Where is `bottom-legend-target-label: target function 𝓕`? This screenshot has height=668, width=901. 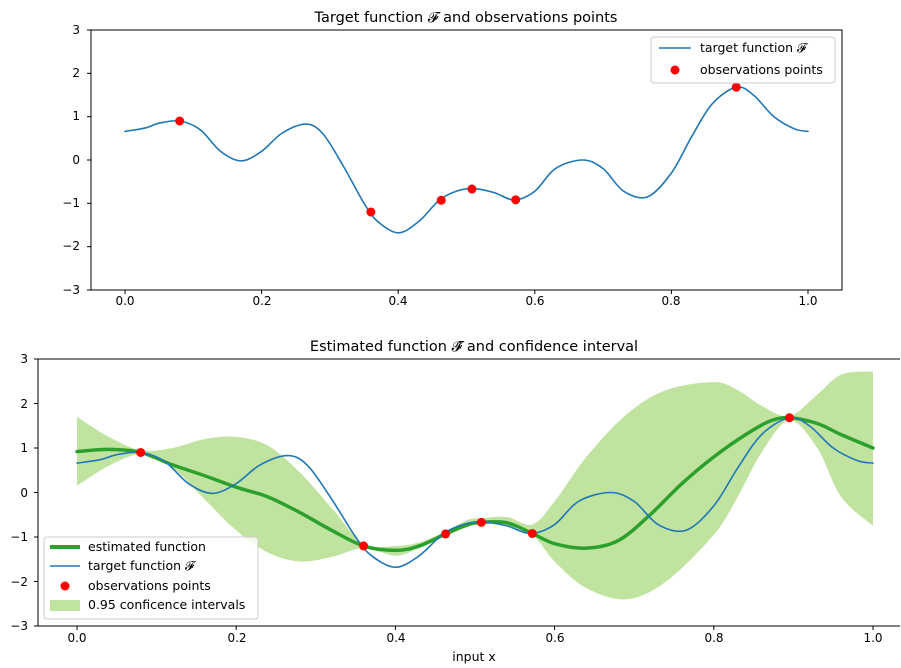 bottom-legend-target-label: target function 𝓕 is located at coordinates (142, 565).